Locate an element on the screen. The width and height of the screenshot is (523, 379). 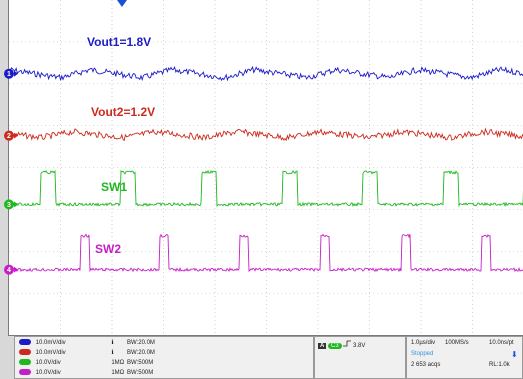
time-per-div: 1.0µs/div is located at coordinates (423, 343).